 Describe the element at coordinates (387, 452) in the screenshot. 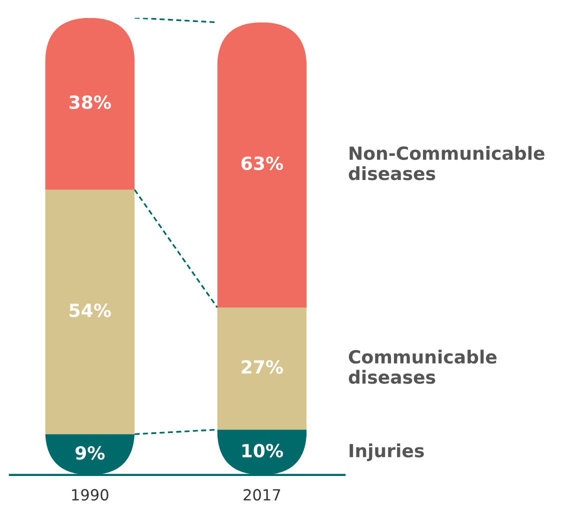

I see `text: Injuries` at that location.